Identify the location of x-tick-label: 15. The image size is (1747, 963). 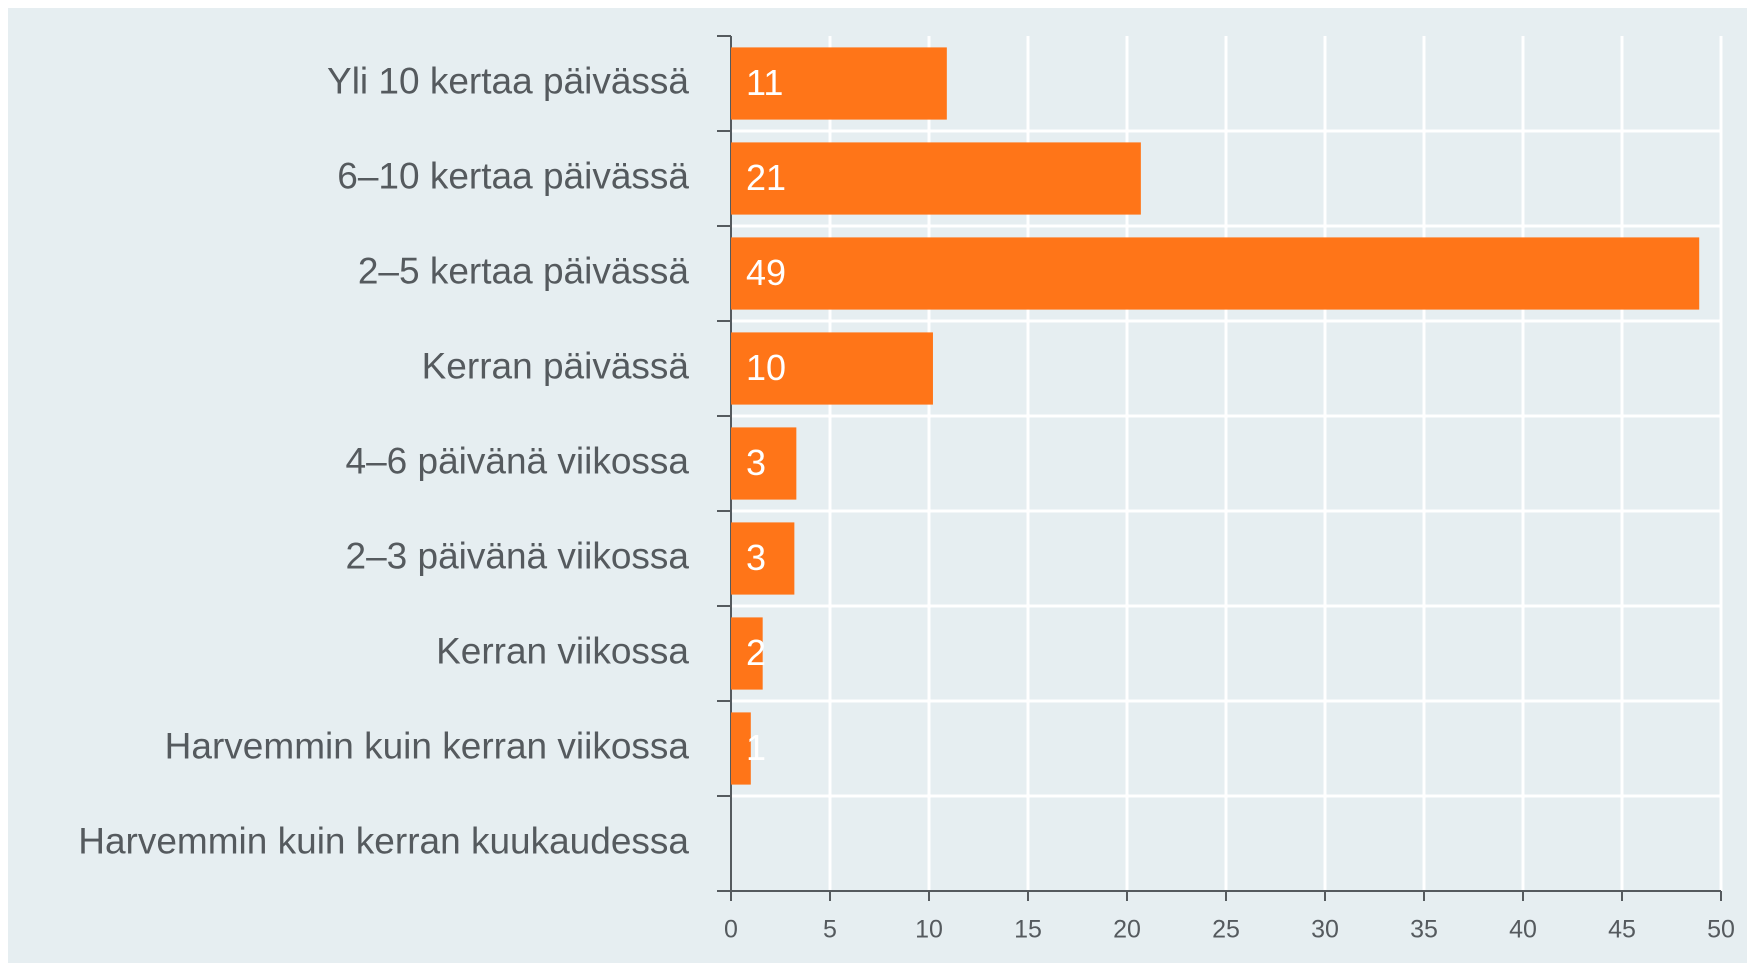
(1028, 930).